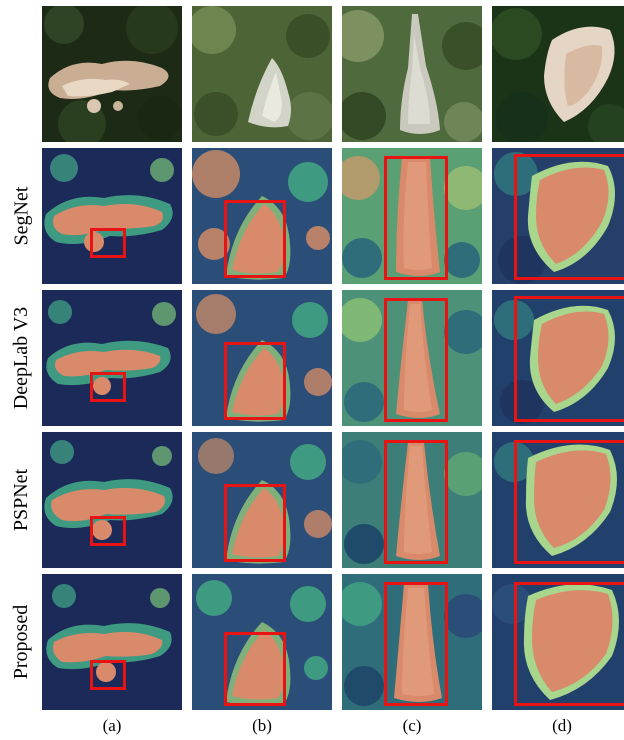 This screenshot has height=740, width=624. I want to click on row-label-pspnet: PSPNet, so click(21, 500).